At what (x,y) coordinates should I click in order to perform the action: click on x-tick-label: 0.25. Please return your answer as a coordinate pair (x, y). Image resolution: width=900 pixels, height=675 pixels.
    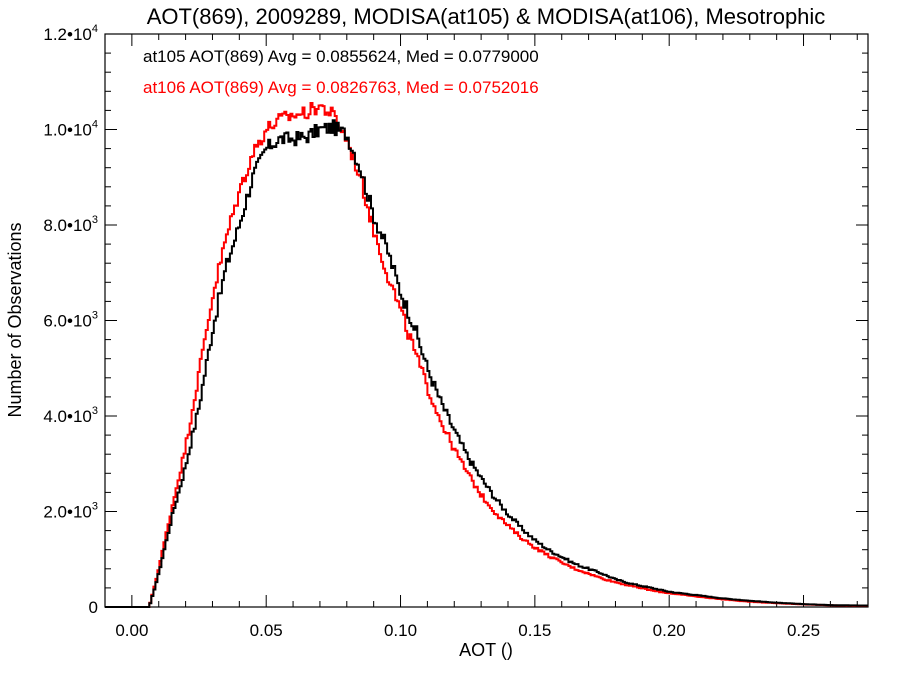
    Looking at the image, I should click on (803, 630).